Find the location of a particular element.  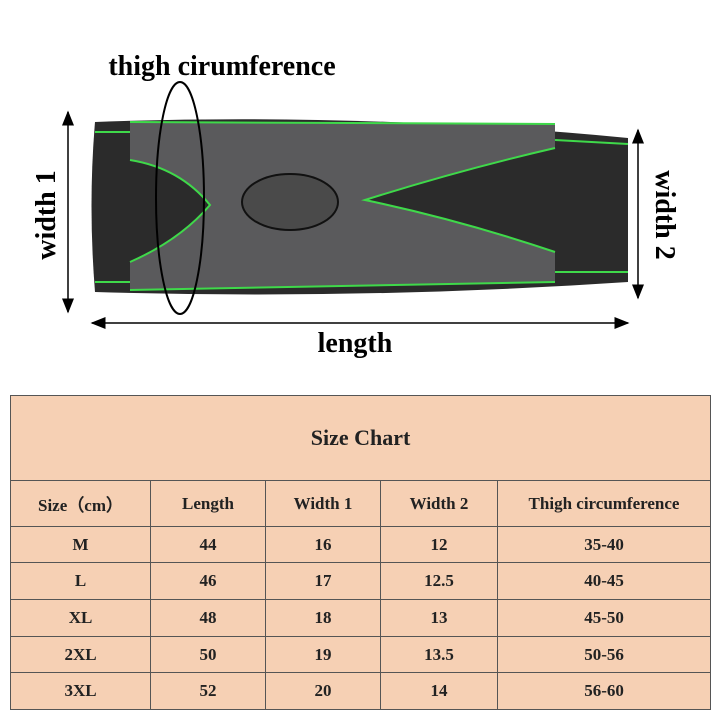

thigh-label: thigh cirumference is located at coordinates (221, 66).